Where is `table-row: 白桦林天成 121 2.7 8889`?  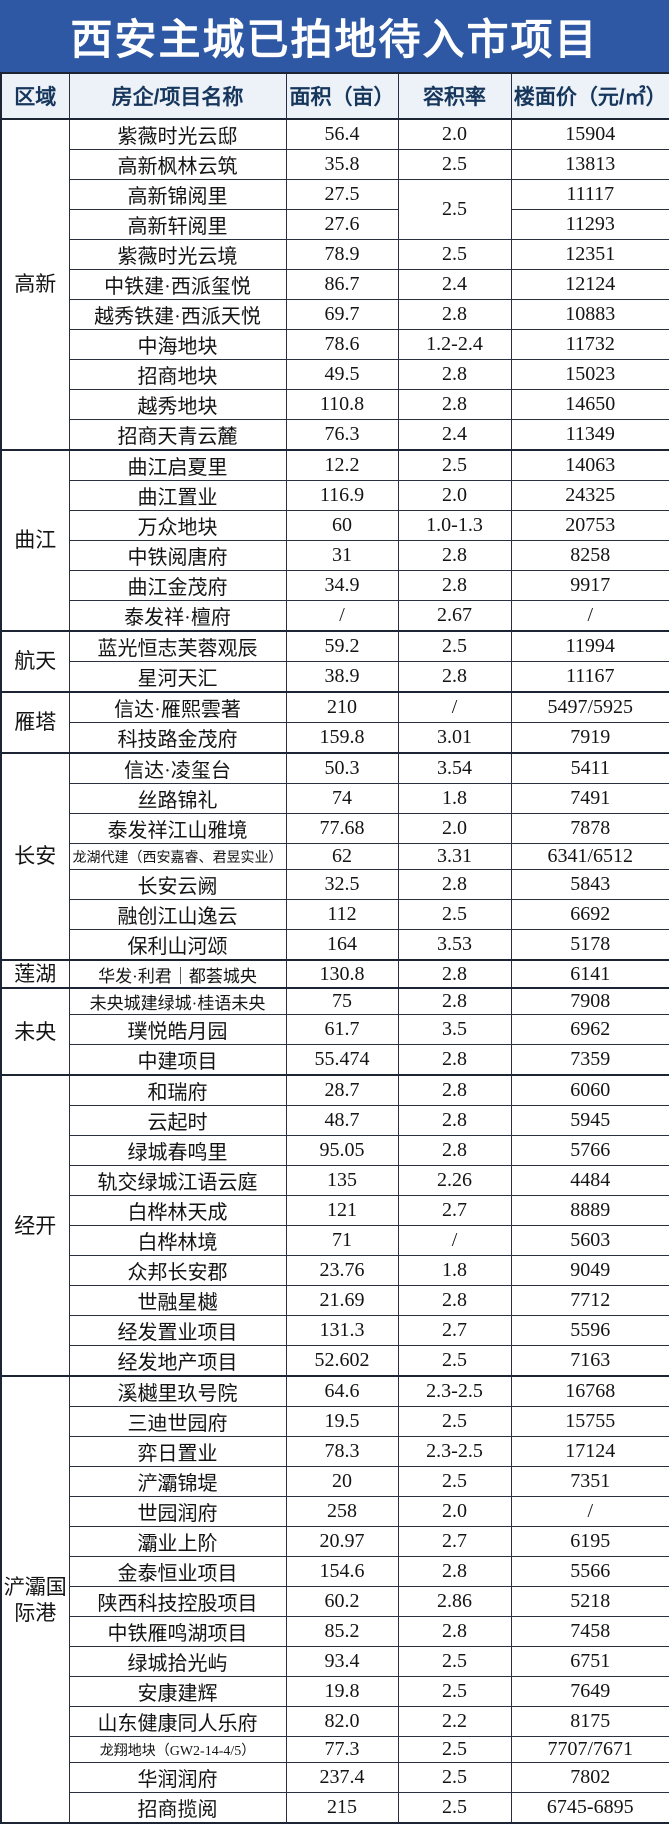 table-row: 白桦林天成 121 2.7 8889 is located at coordinates (335, 1211).